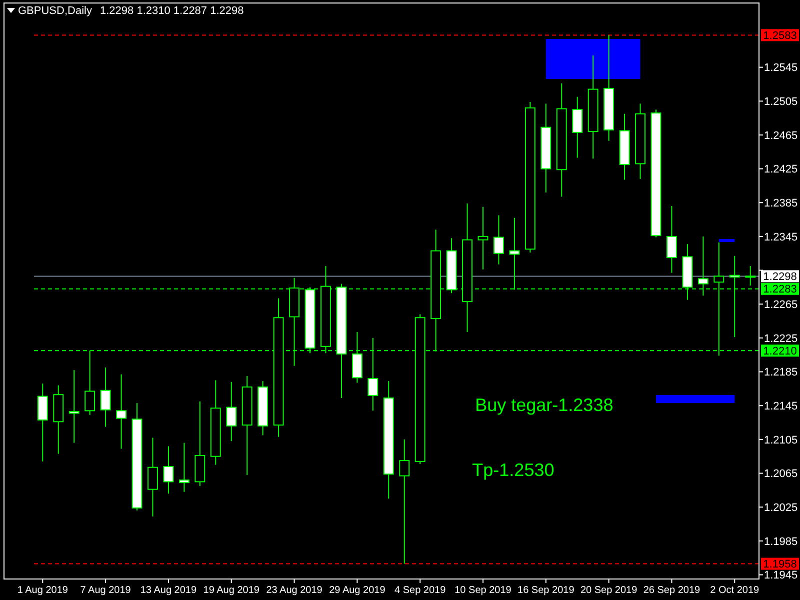  What do you see at coordinates (781, 237) in the screenshot?
I see `y-tick-label: 1.2345` at bounding box center [781, 237].